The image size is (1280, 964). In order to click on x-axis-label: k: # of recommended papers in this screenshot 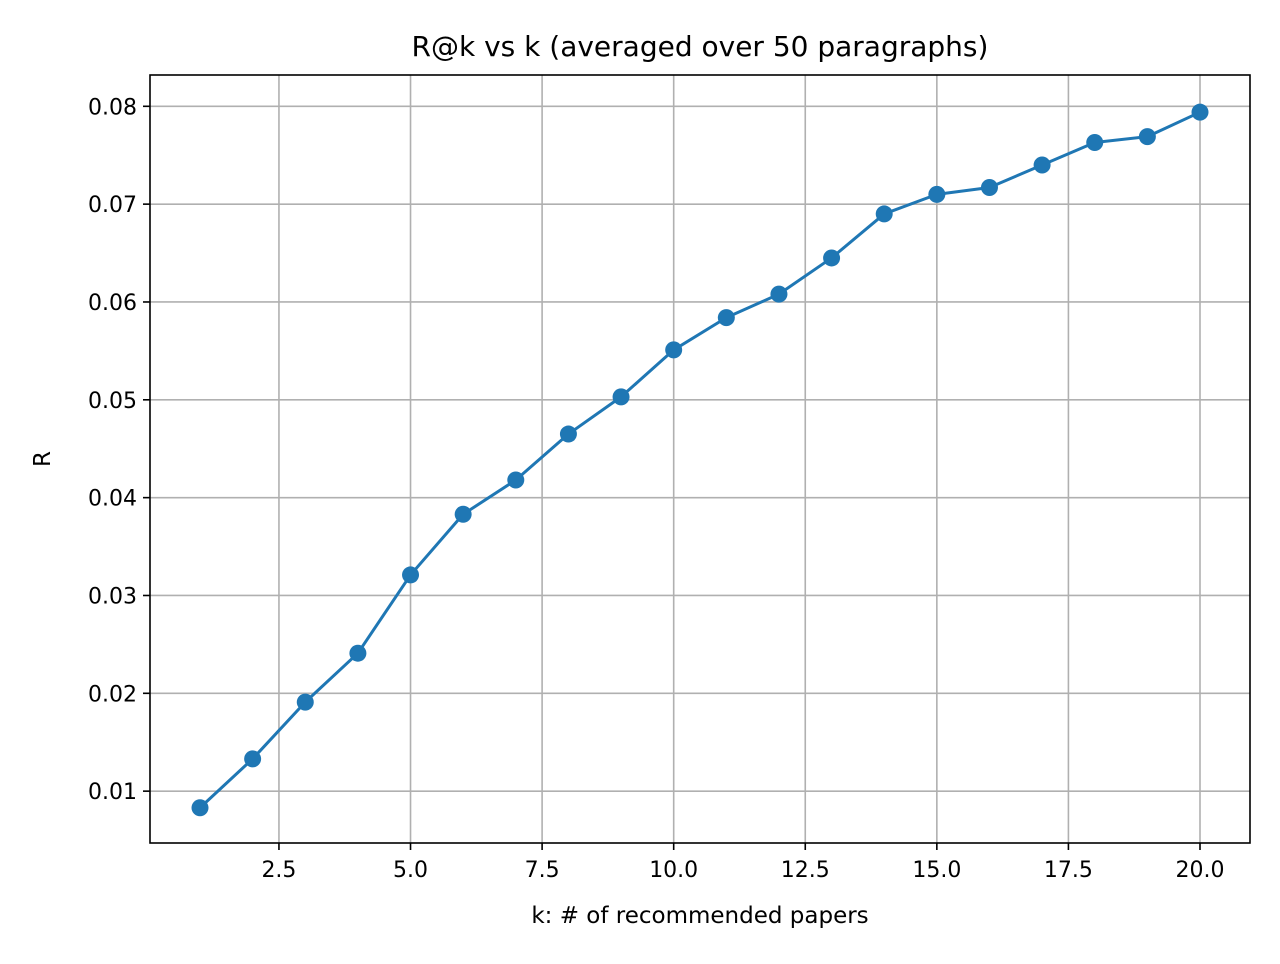, I will do `click(699, 916)`.